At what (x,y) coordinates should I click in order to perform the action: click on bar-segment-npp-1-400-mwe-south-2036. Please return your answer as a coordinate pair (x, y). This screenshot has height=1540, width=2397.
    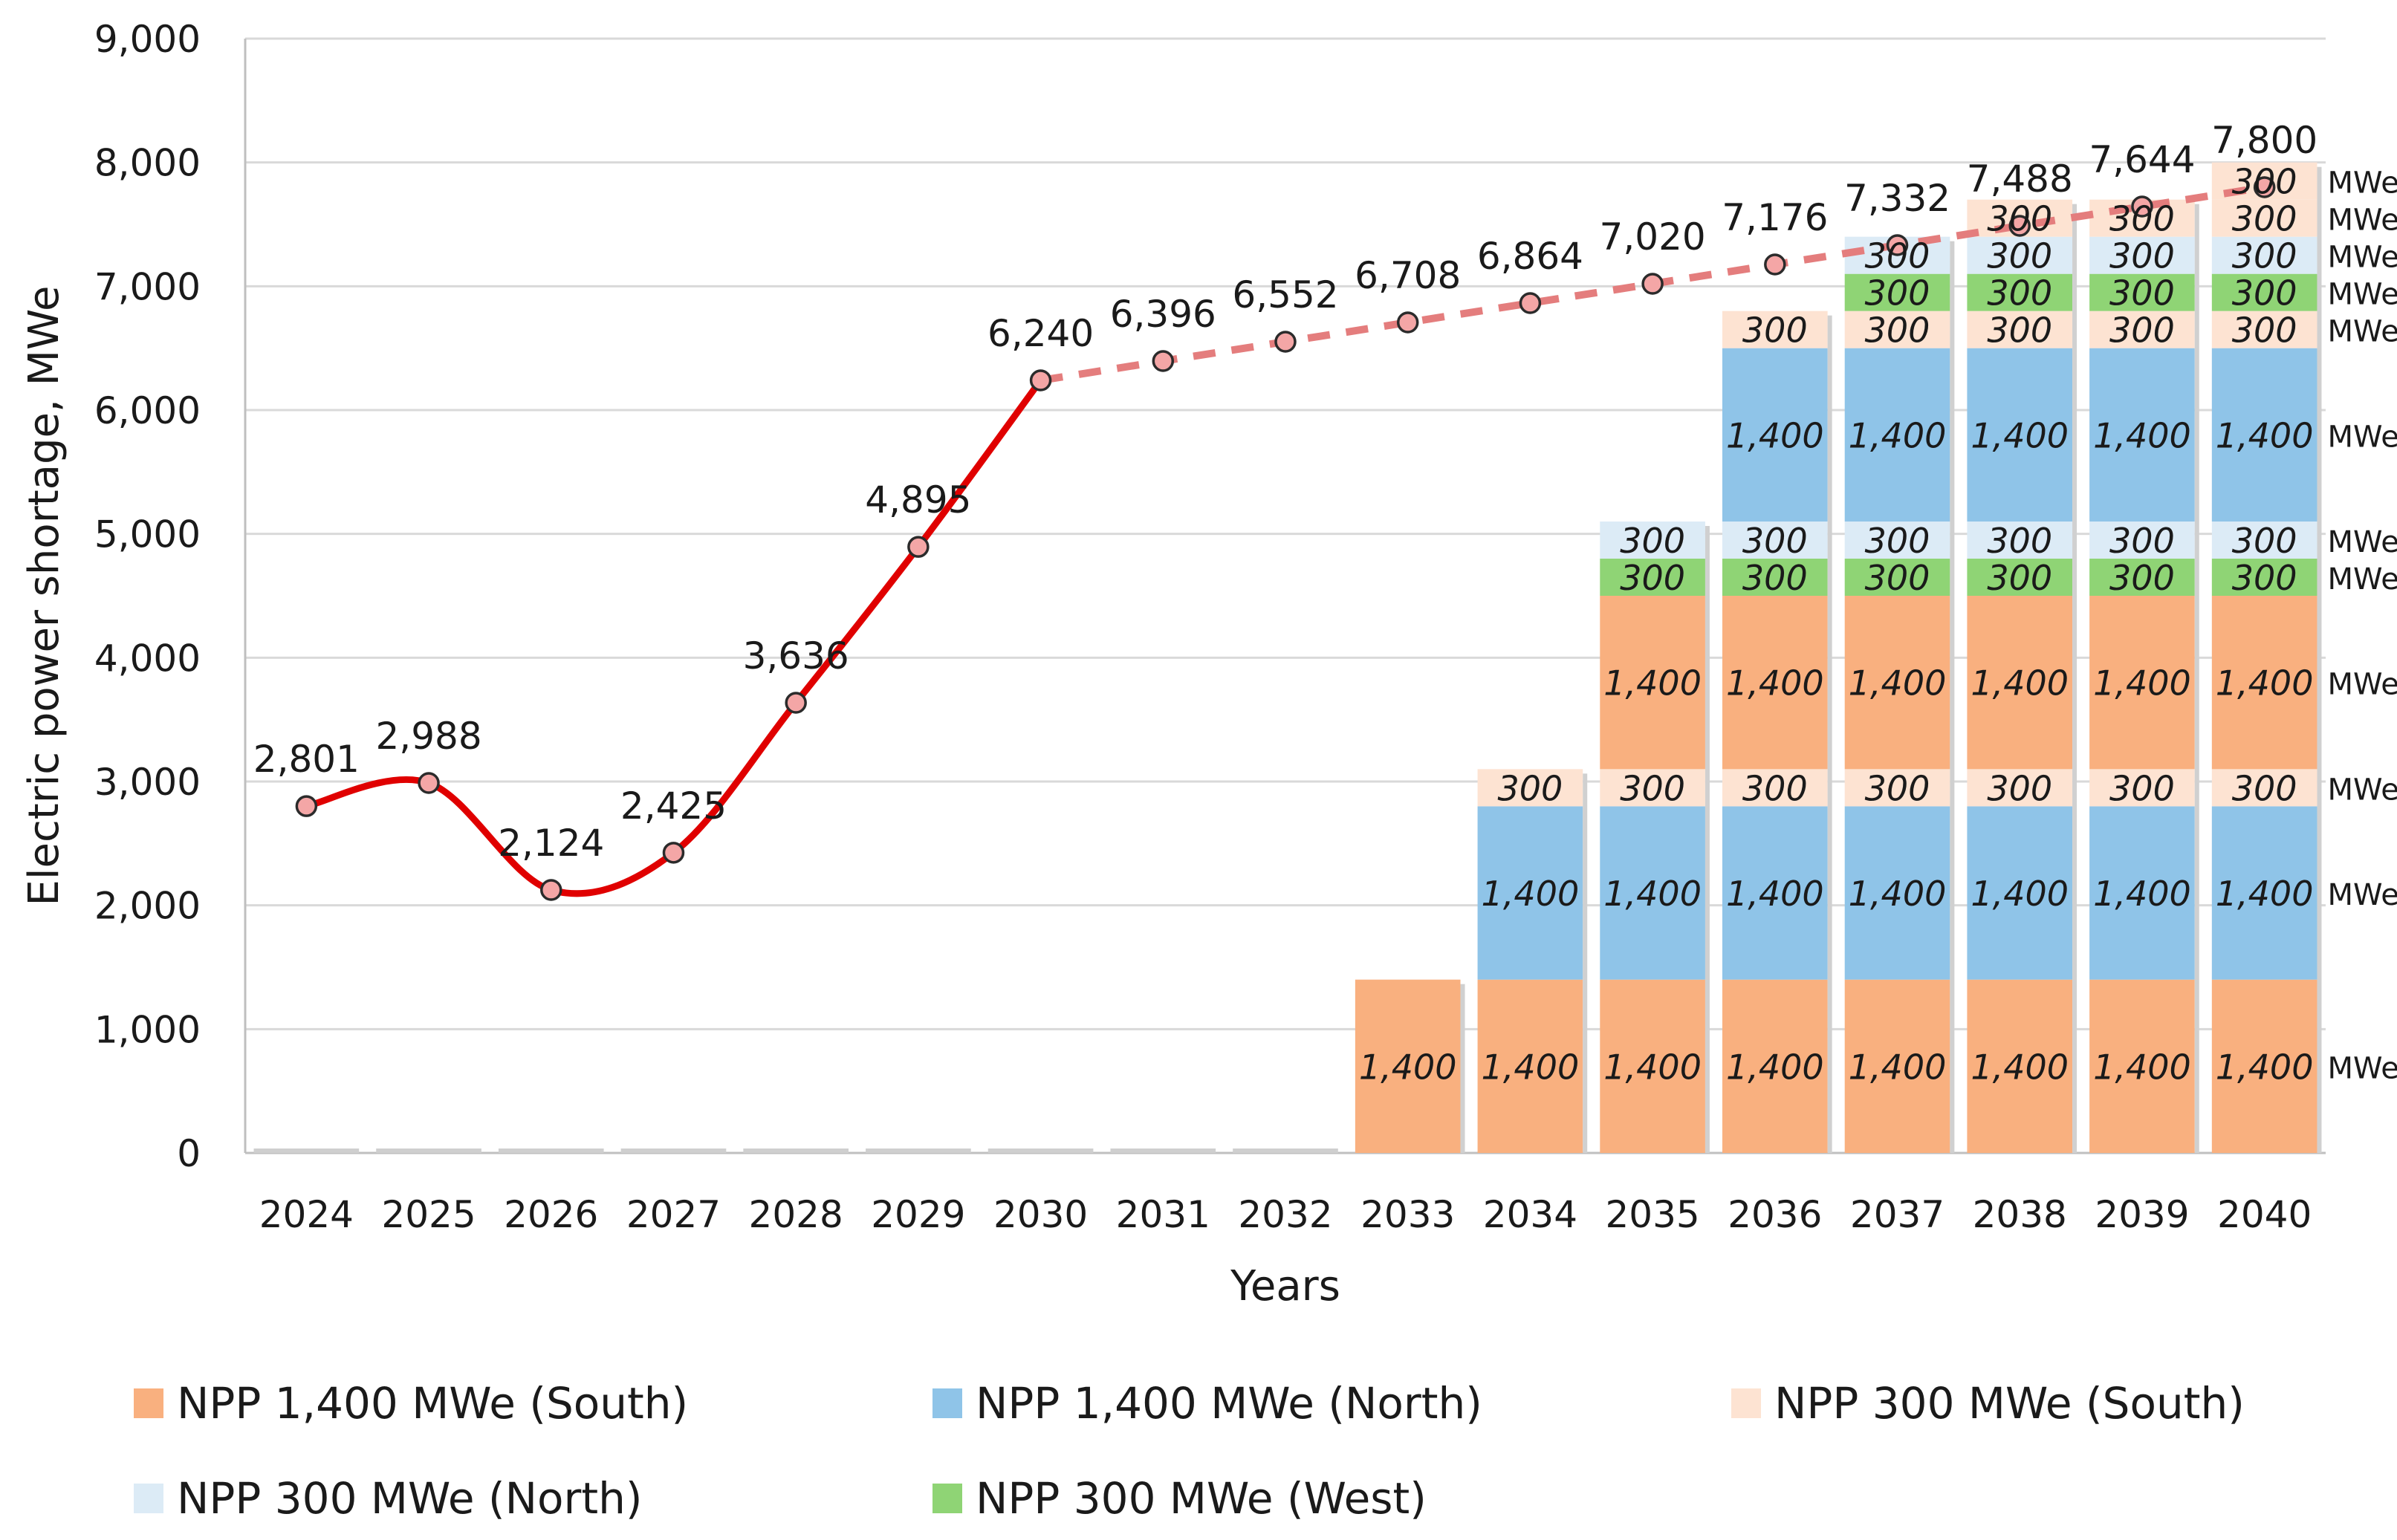
    Looking at the image, I should click on (1775, 683).